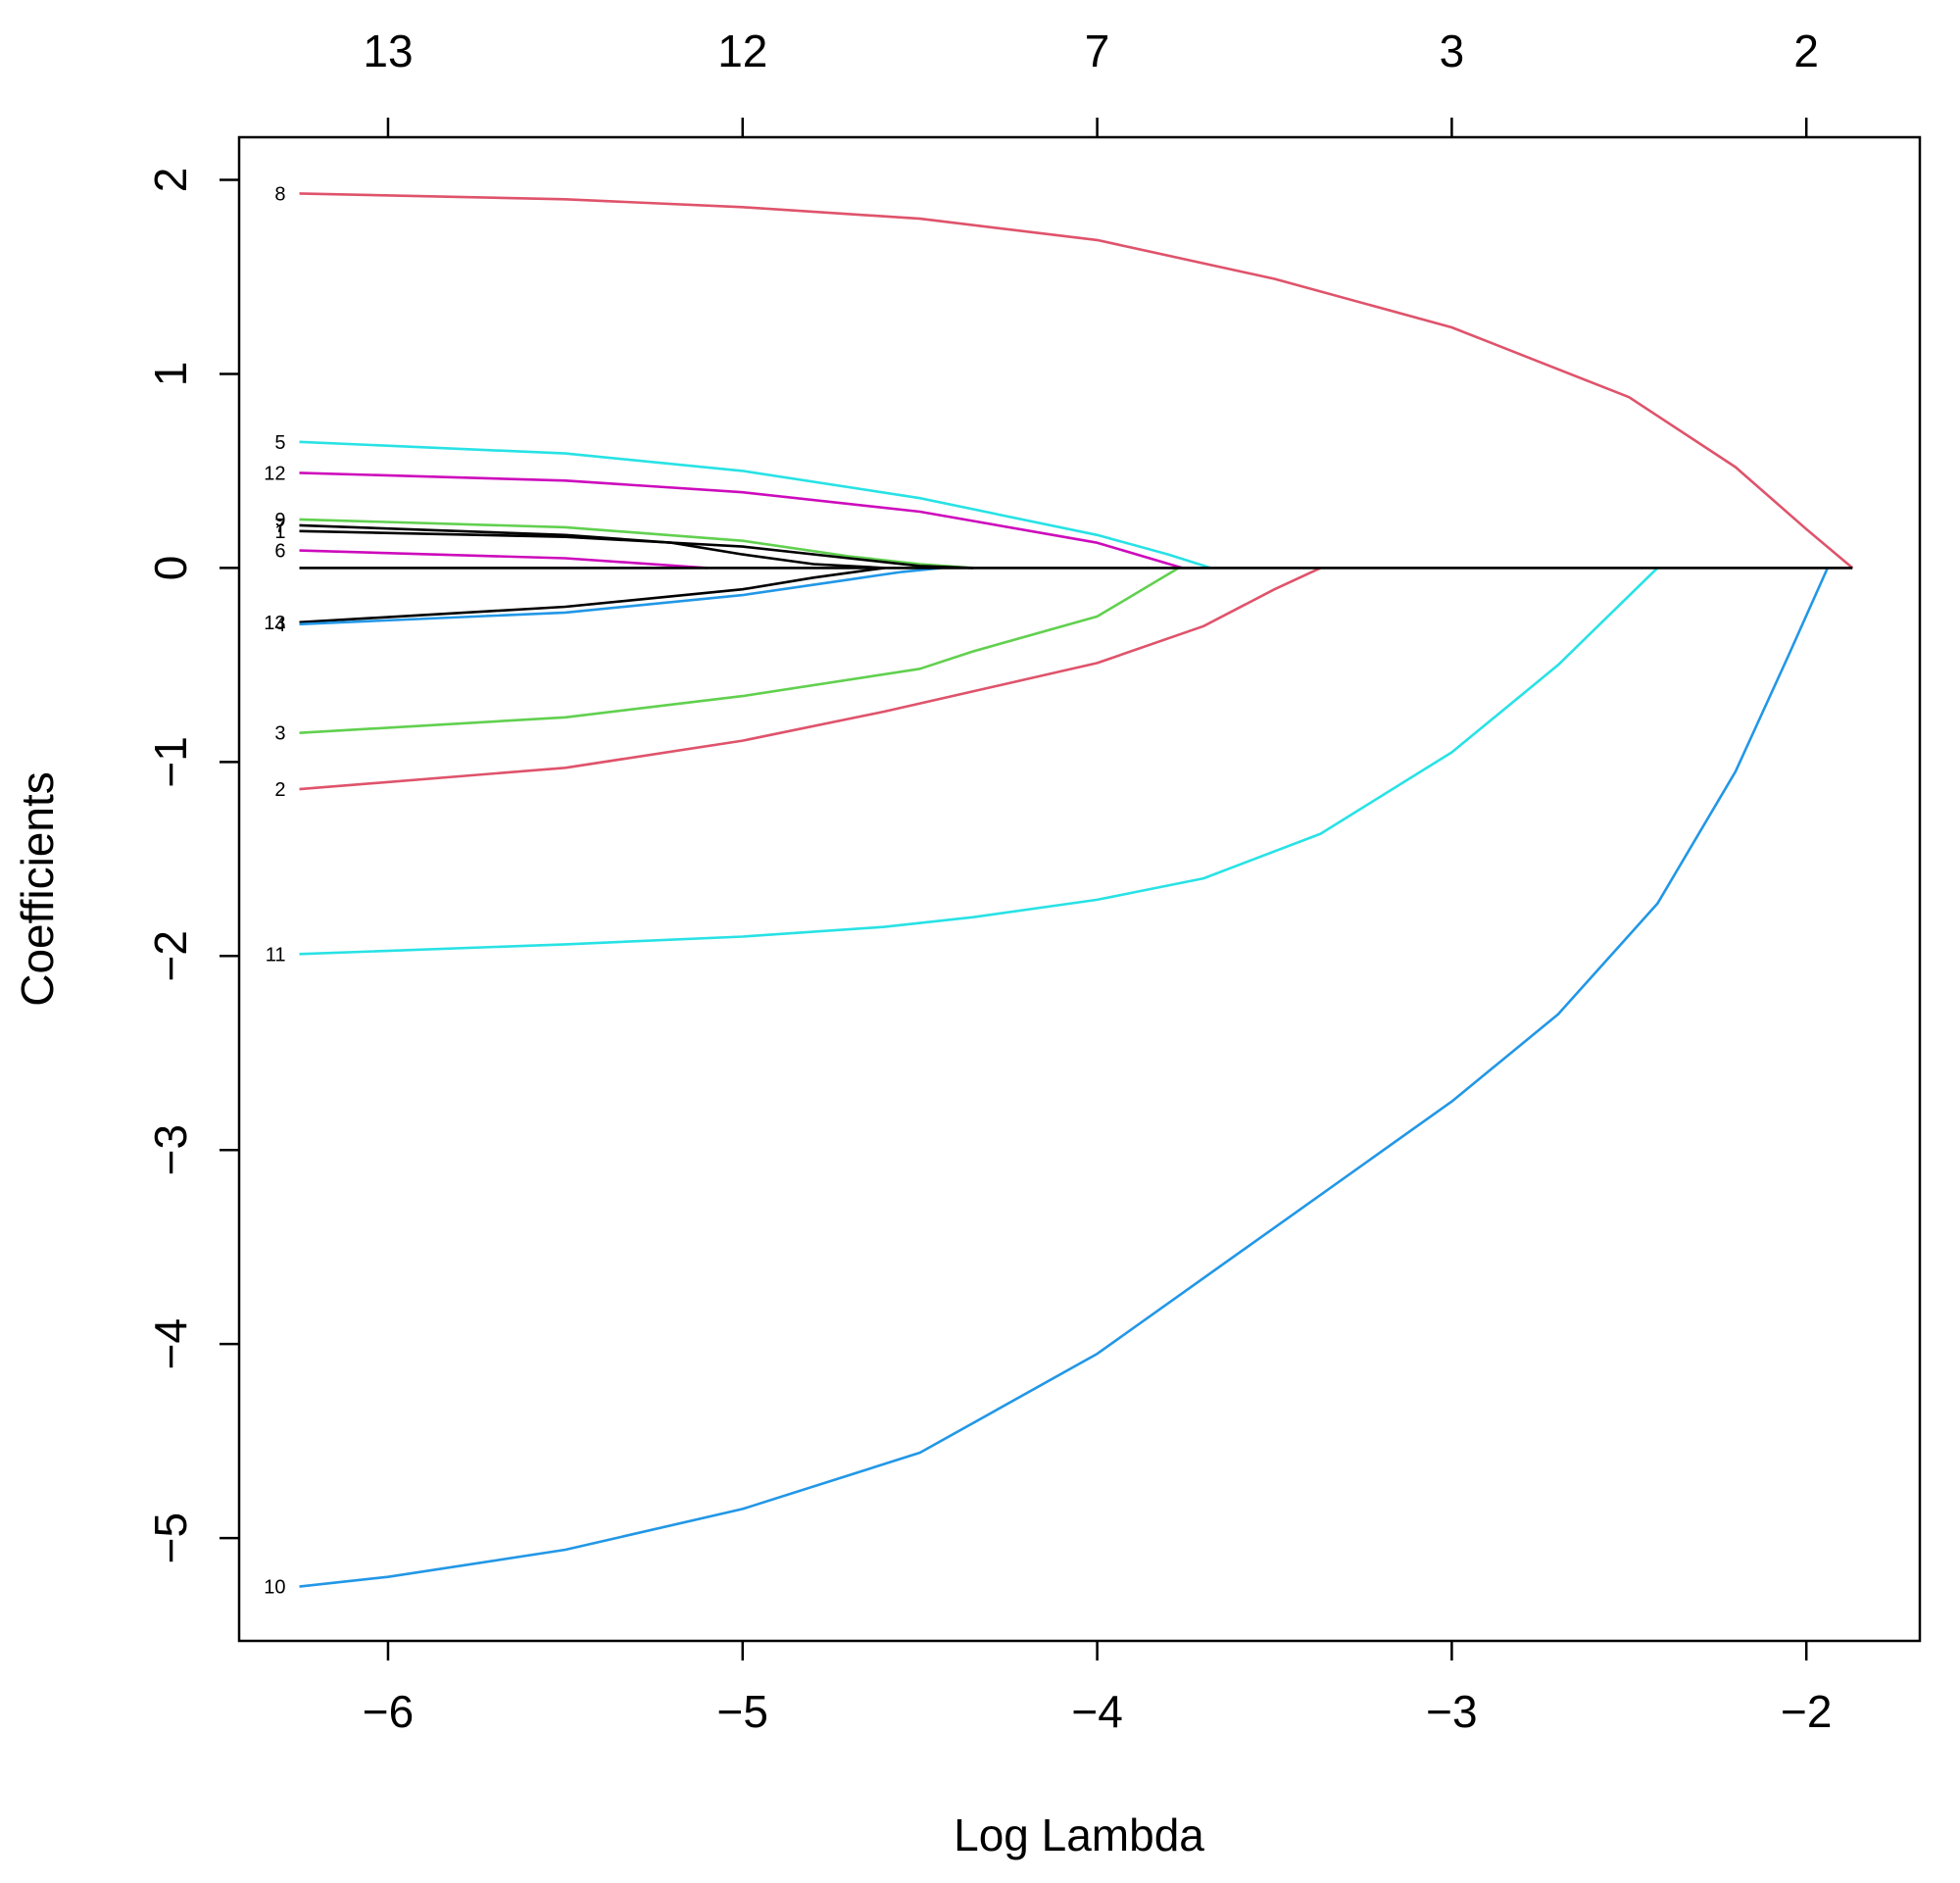 This screenshot has width=1960, height=1883. What do you see at coordinates (279, 552) in the screenshot?
I see `series-label-6: 6` at bounding box center [279, 552].